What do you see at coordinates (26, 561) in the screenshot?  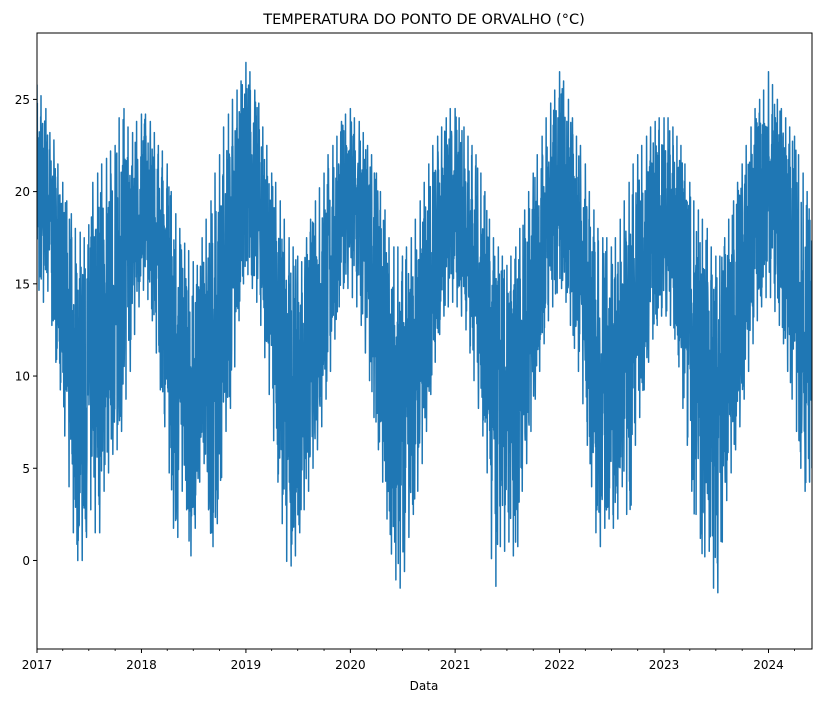 I see `y-tick-label: 0` at bounding box center [26, 561].